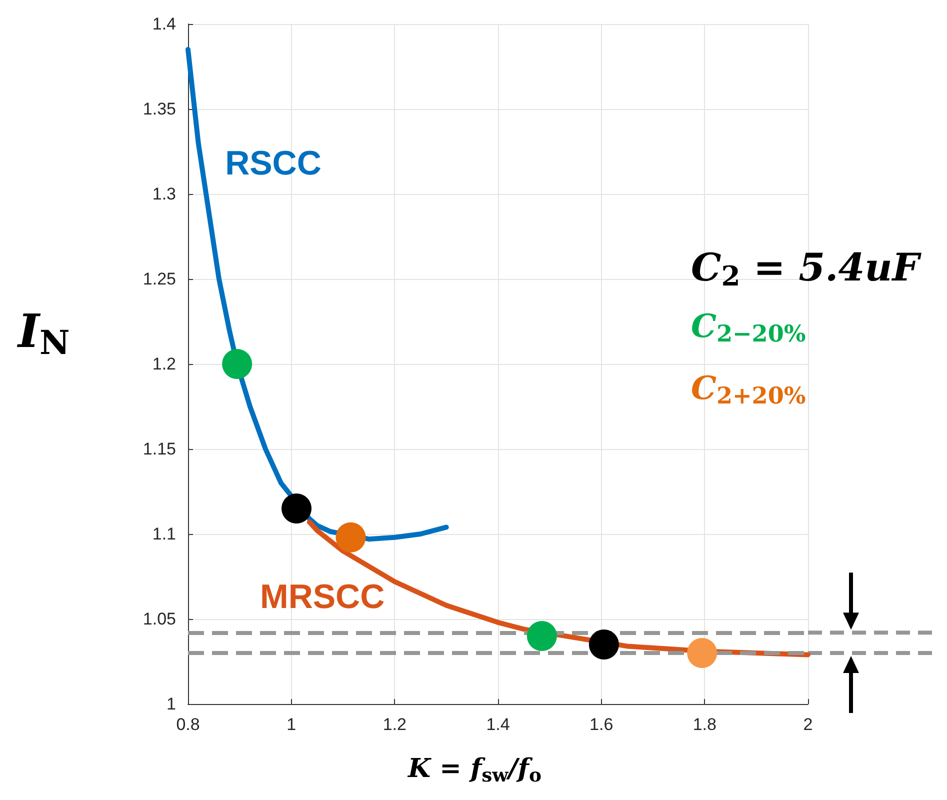  What do you see at coordinates (273, 163) in the screenshot?
I see `series-label: RSCC` at bounding box center [273, 163].